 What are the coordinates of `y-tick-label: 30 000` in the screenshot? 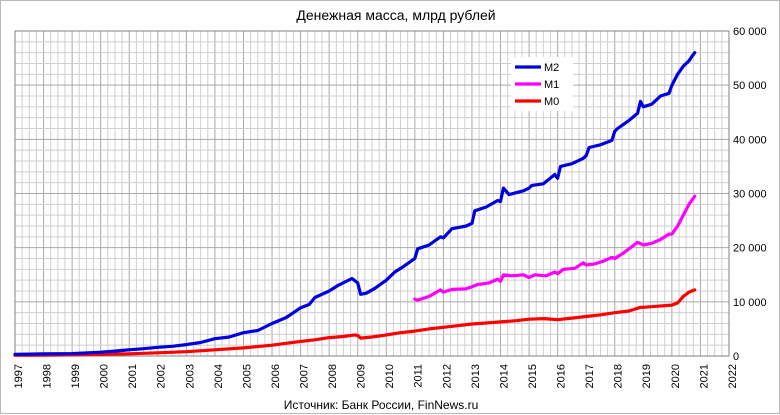 It's located at (750, 195).